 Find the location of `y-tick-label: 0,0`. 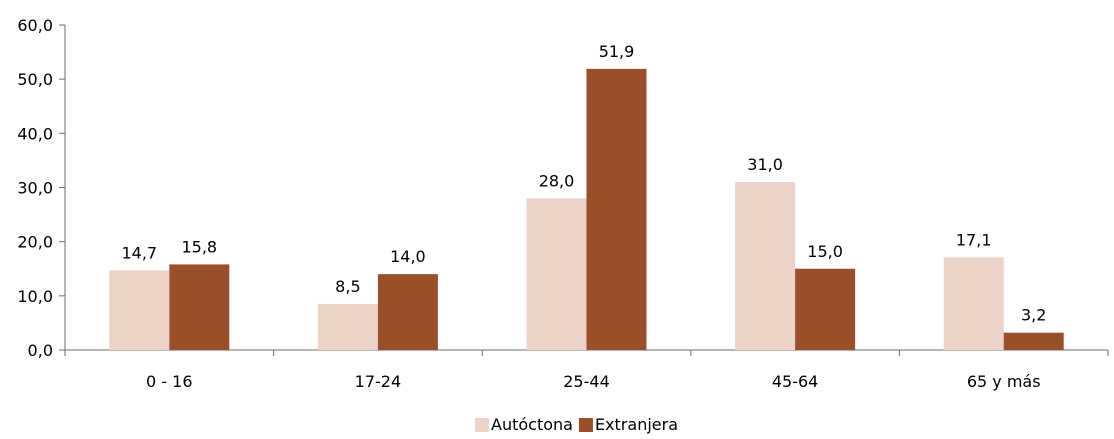

y-tick-label: 0,0 is located at coordinates (40, 350).